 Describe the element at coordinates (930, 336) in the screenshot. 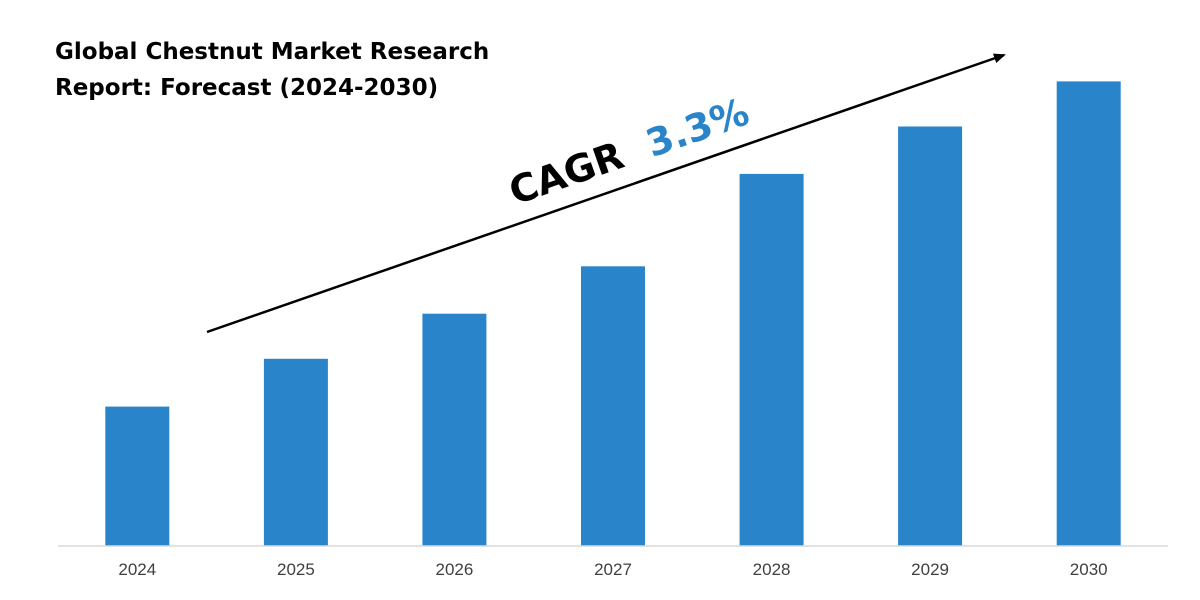

I see `bar-2029` at that location.